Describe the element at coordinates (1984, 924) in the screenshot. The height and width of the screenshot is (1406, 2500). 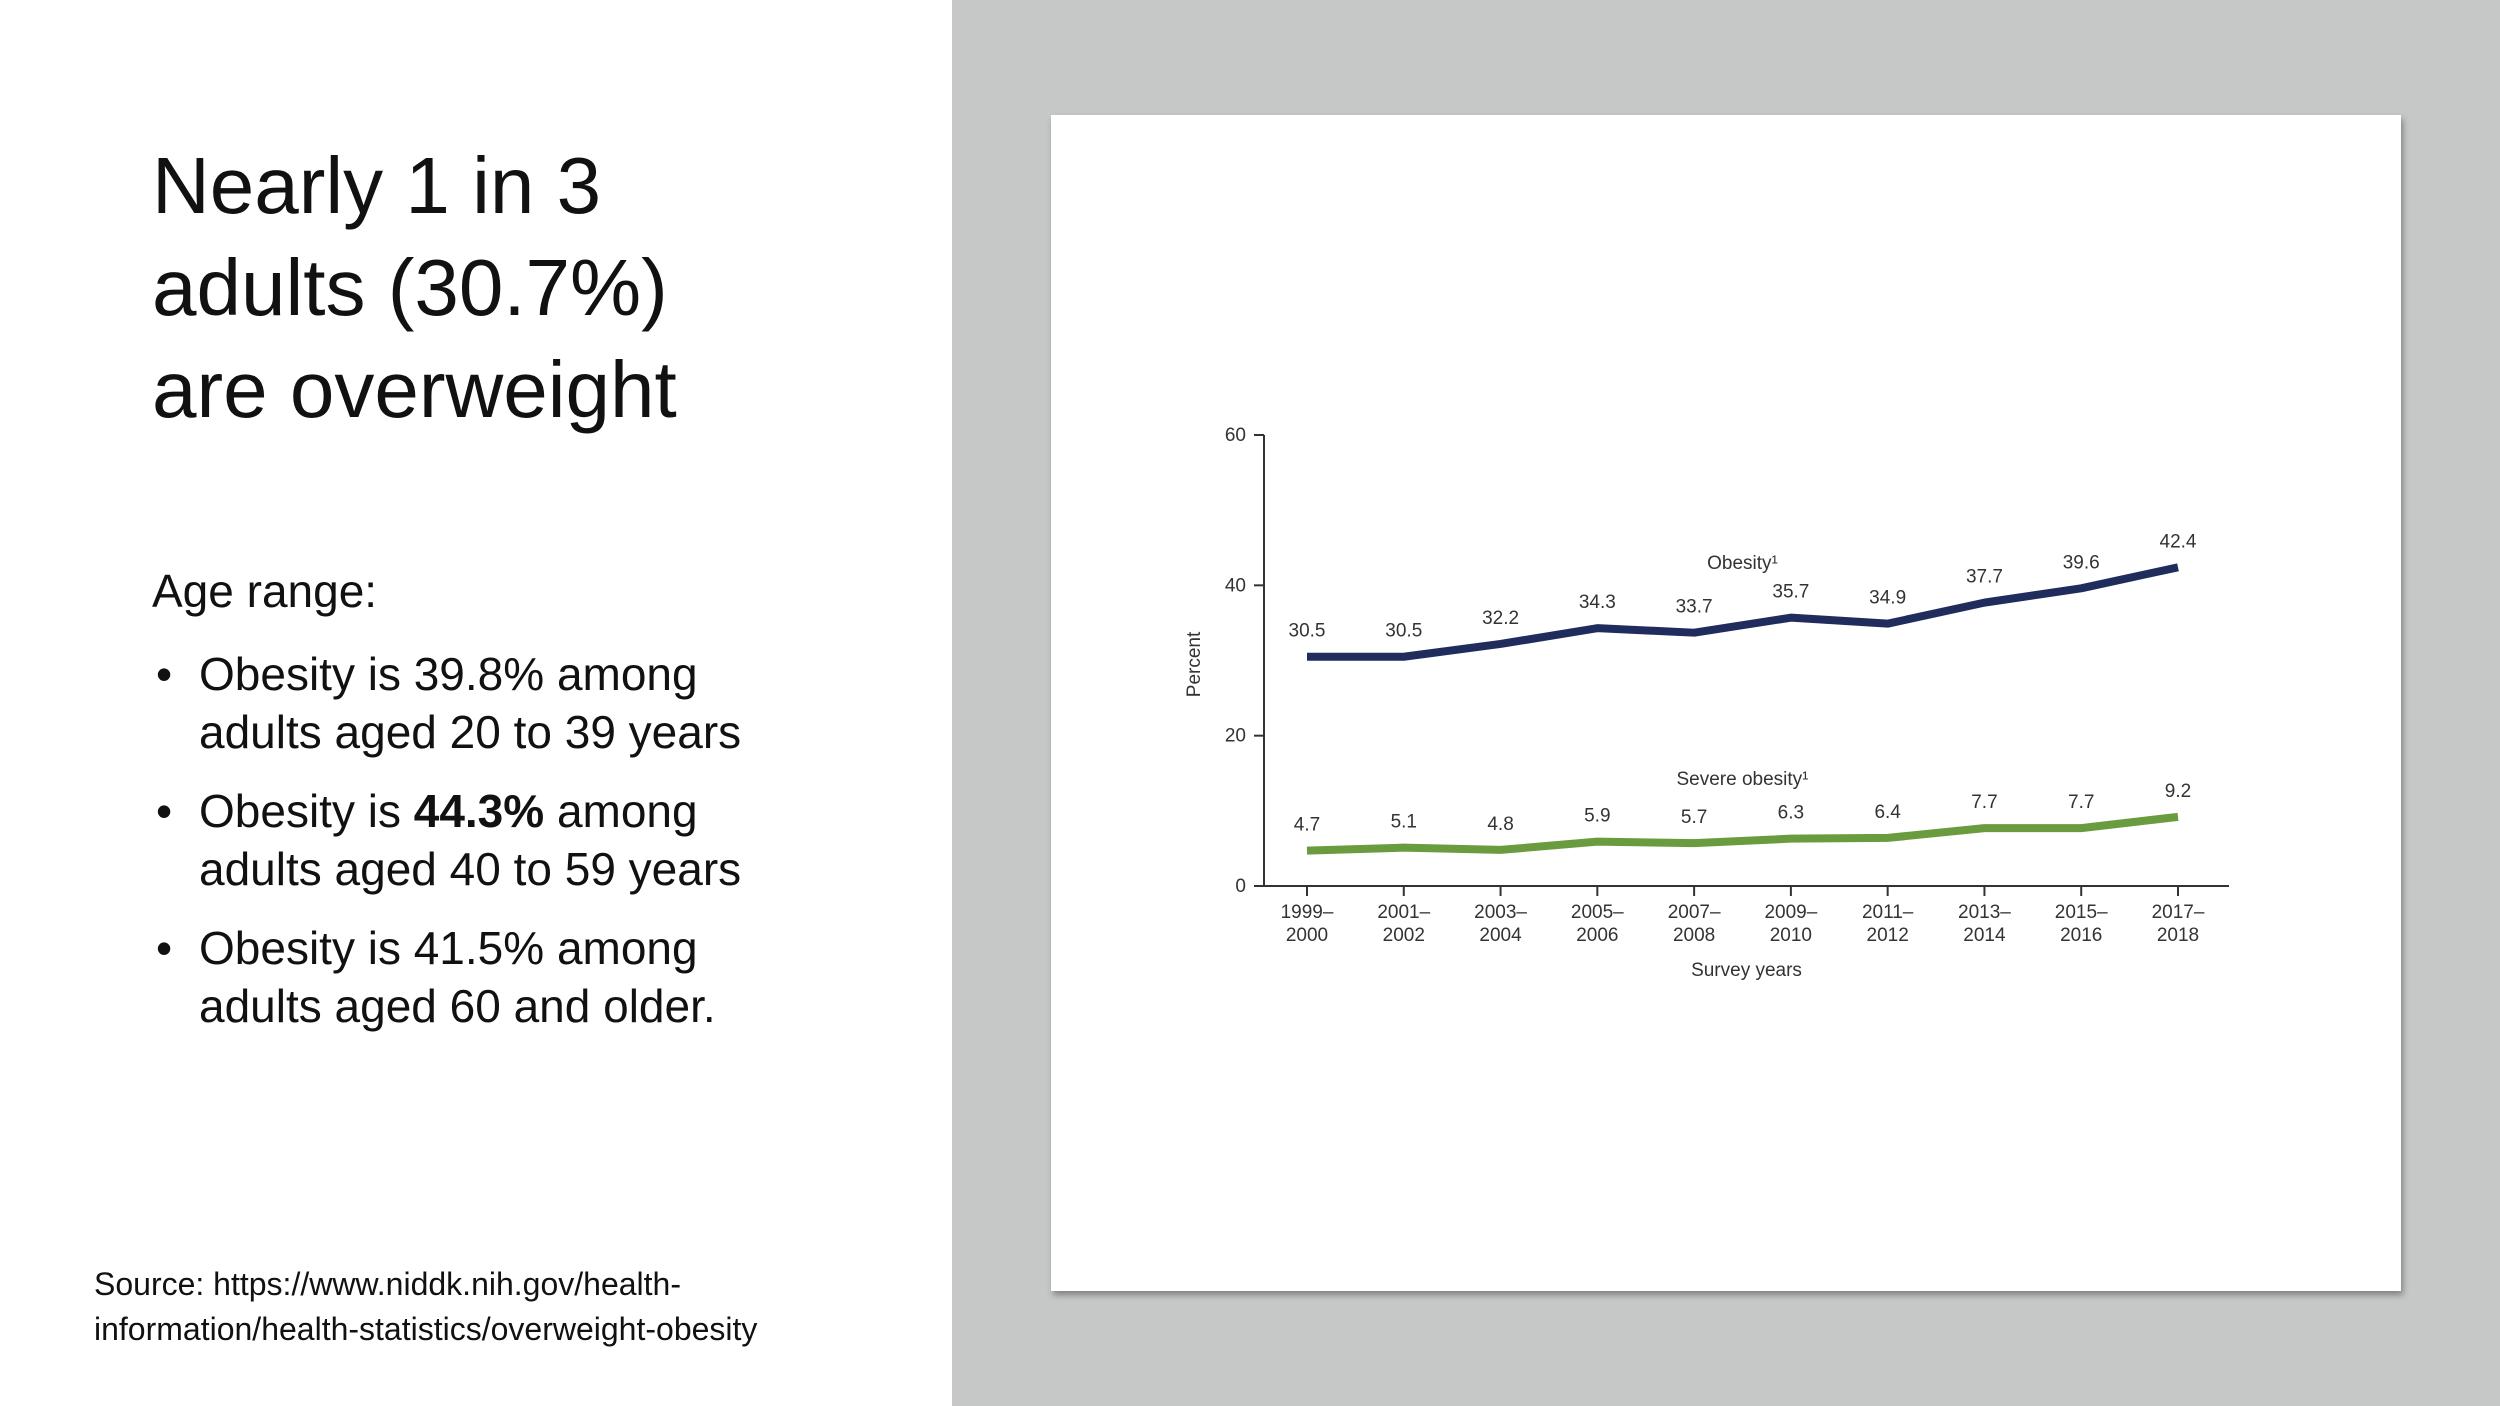
I see `x-tick-label: 2013–2014` at that location.